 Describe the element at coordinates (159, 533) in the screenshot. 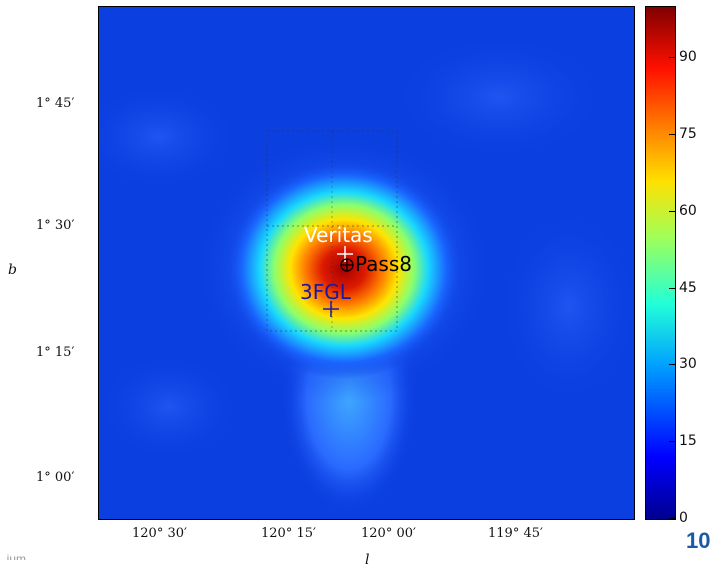

I see `x-tick-label: 120° 30′` at that location.